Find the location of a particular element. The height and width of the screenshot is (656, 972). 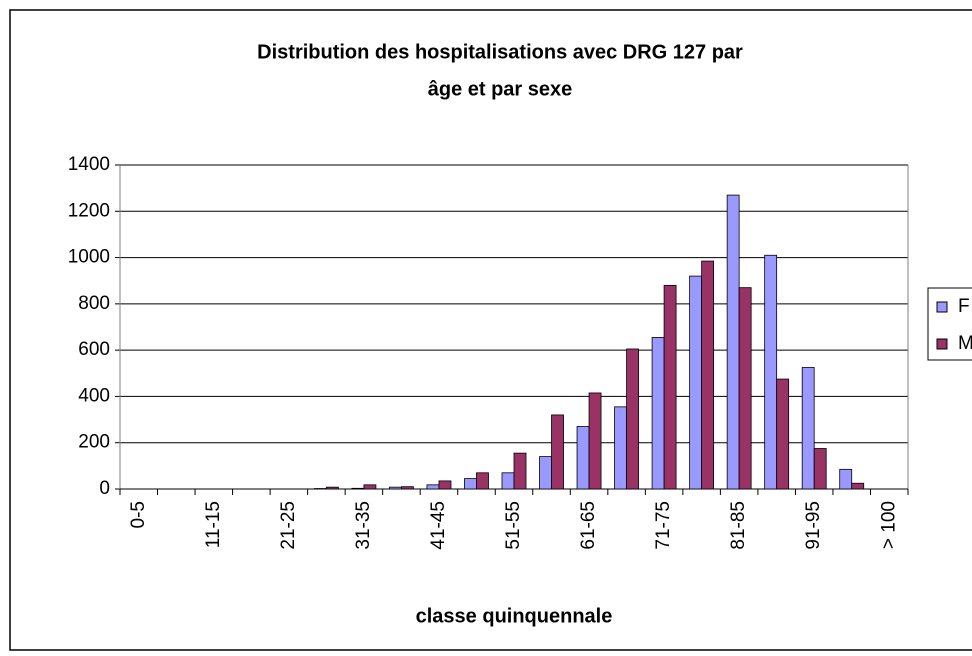

x-tick-label: 51-55 is located at coordinates (513, 525).